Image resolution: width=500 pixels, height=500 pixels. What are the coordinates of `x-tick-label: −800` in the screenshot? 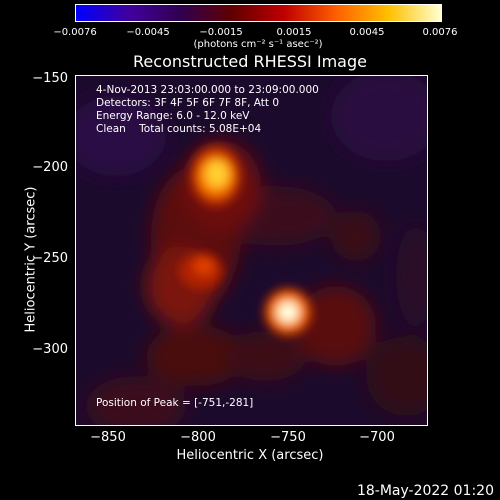 It's located at (198, 437).